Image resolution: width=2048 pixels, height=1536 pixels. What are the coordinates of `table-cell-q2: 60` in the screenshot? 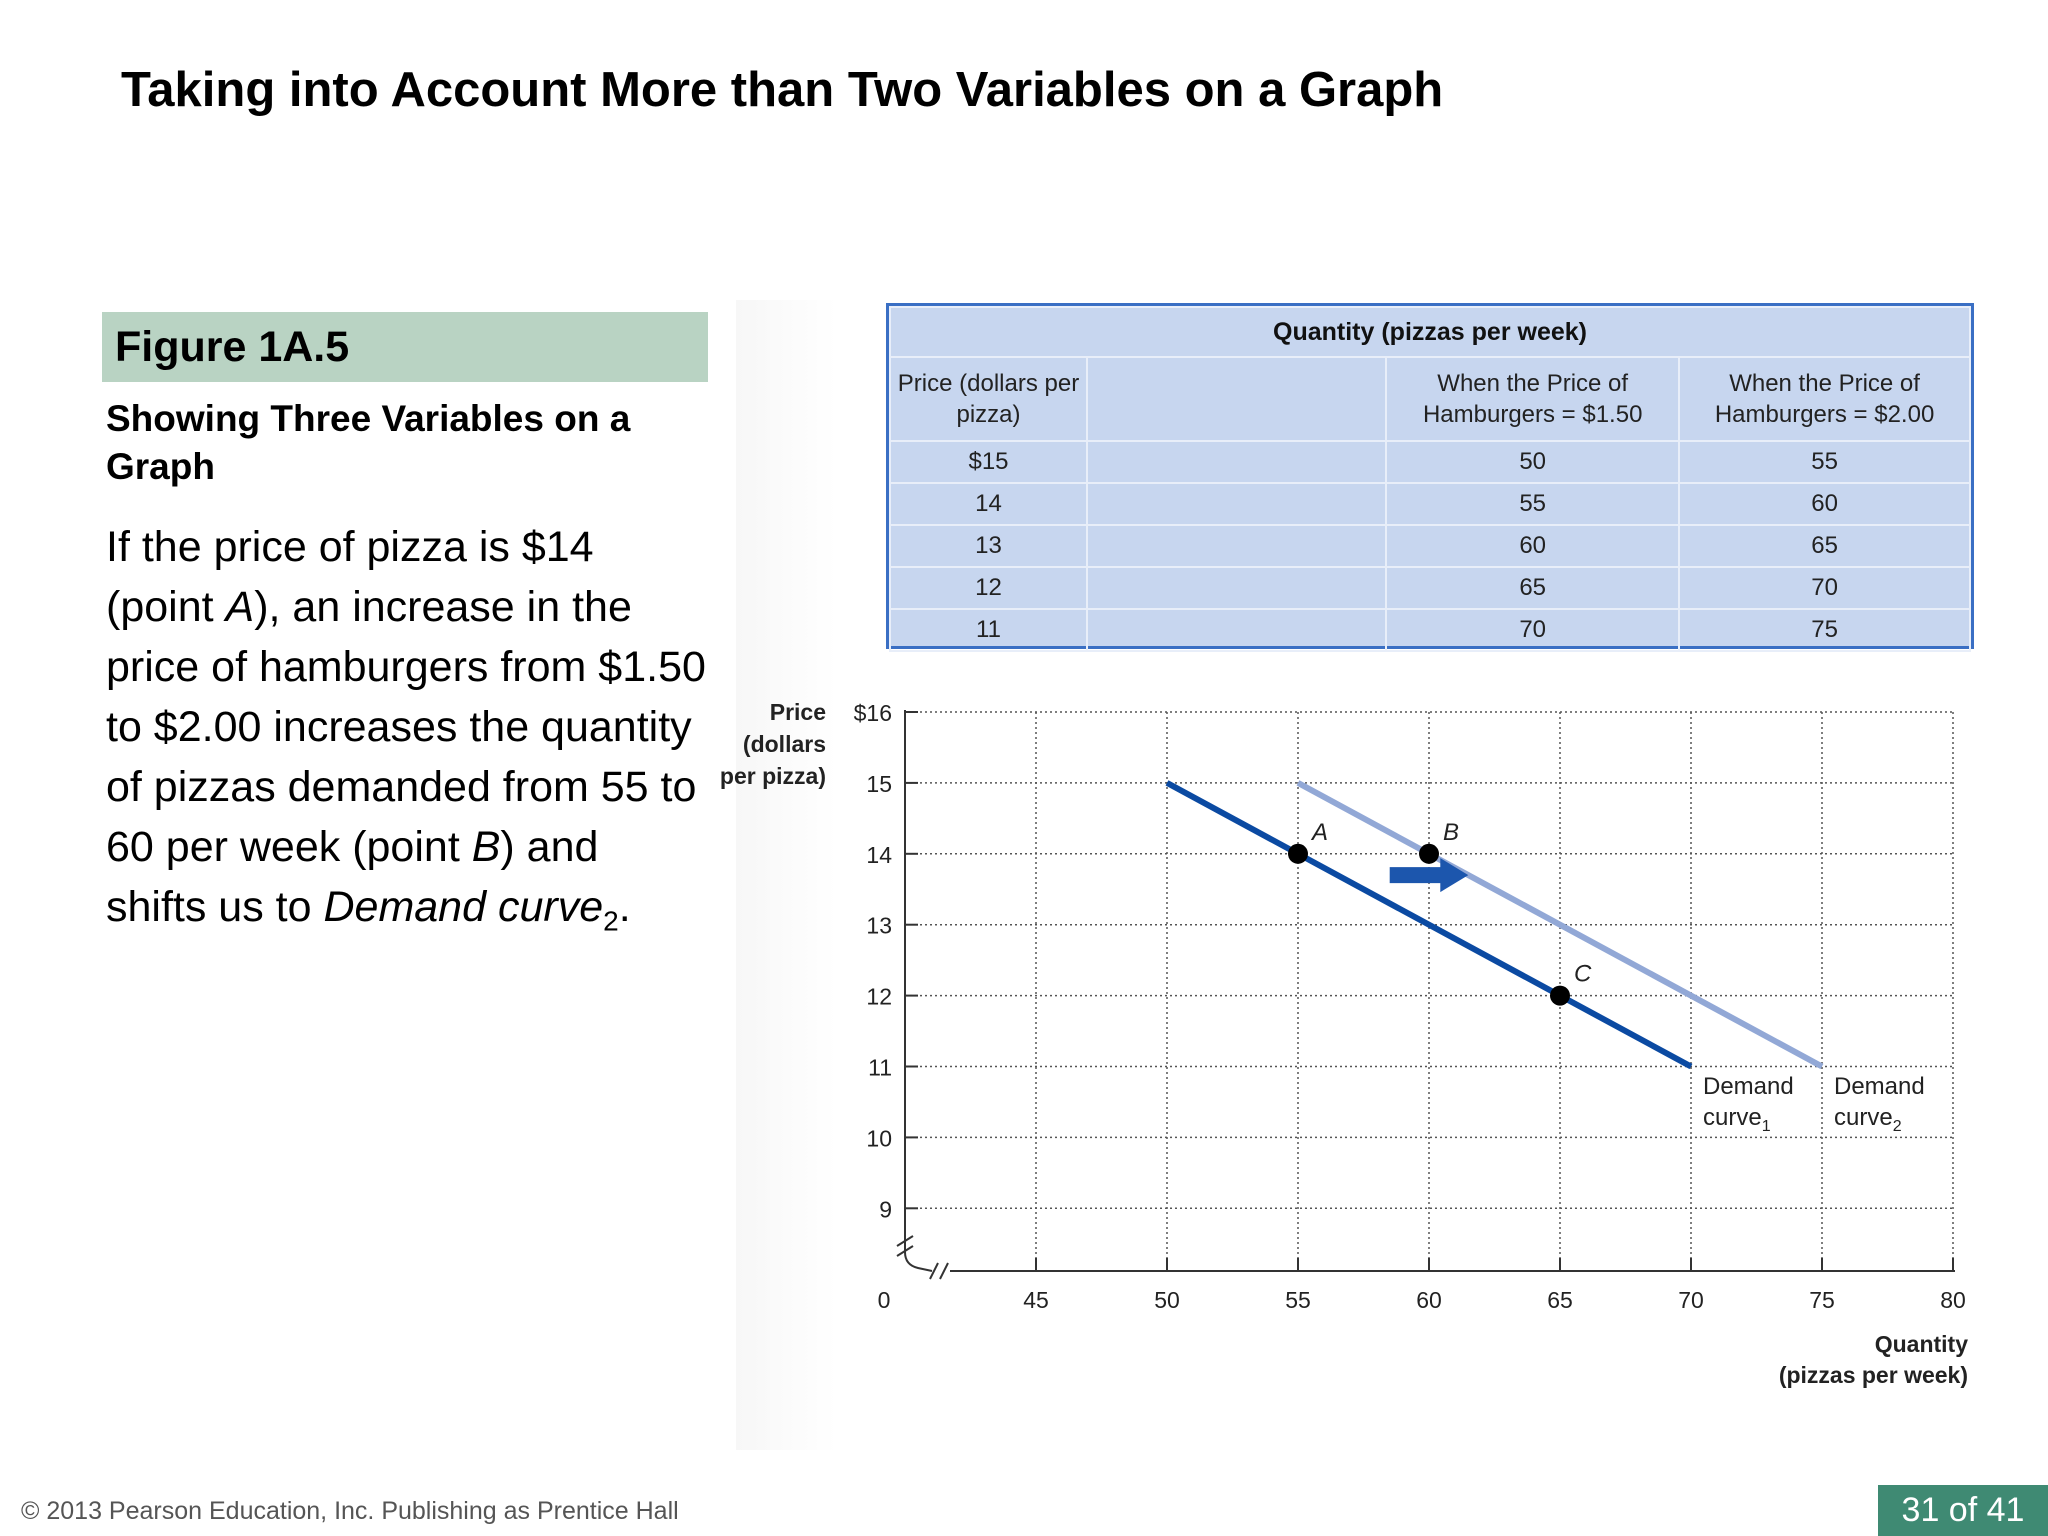 It's located at (1824, 504).